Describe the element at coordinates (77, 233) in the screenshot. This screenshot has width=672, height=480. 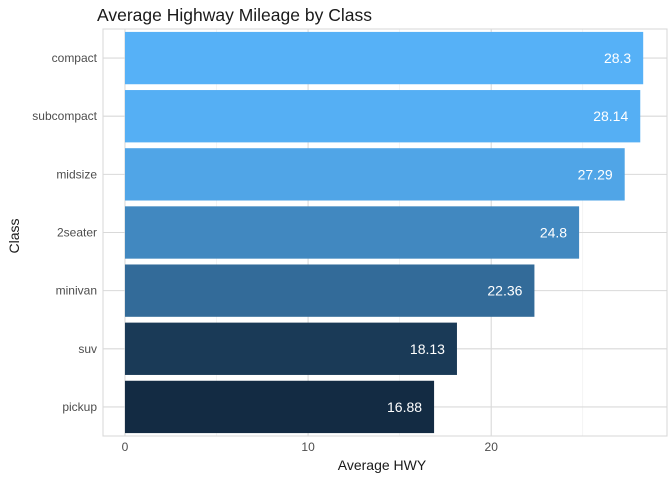
I see `y-tick-label: 2seater` at that location.